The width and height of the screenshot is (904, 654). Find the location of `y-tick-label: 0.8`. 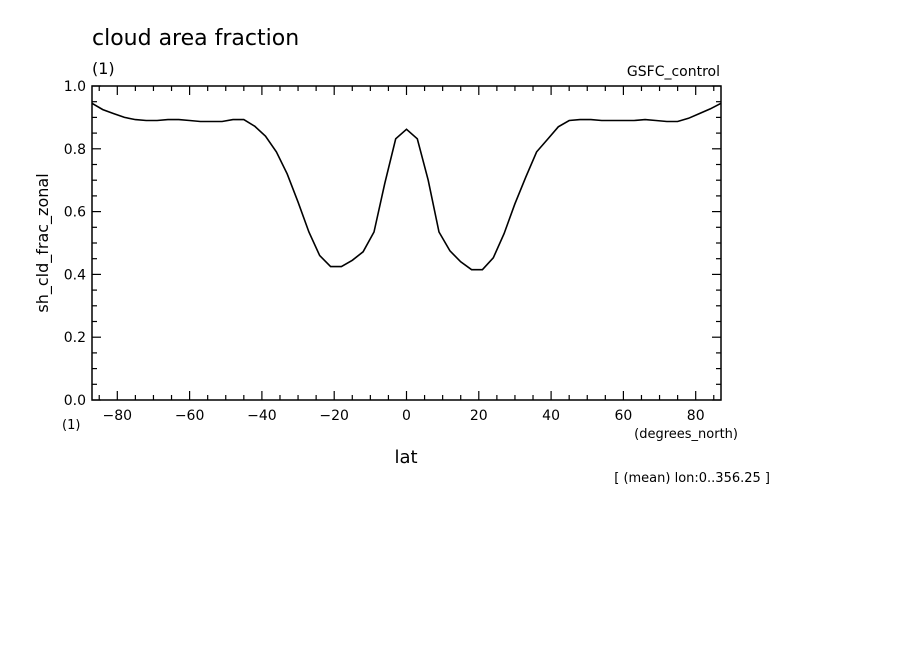

y-tick-label: 0.8 is located at coordinates (75, 150).